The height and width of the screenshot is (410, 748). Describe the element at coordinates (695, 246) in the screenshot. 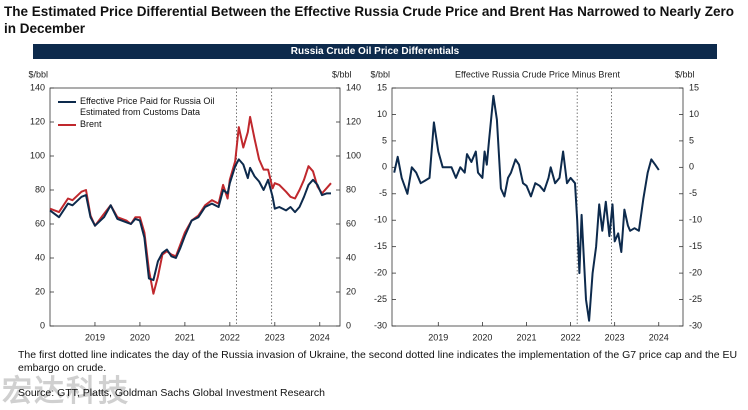

I see `y2-tick-label: -15` at that location.